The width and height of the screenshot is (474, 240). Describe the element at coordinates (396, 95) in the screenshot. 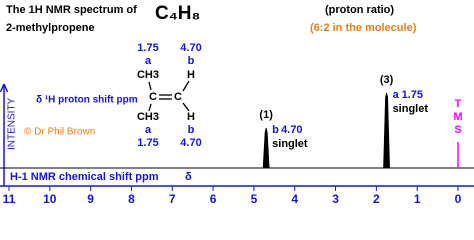

I see `peak-proton: a` at that location.